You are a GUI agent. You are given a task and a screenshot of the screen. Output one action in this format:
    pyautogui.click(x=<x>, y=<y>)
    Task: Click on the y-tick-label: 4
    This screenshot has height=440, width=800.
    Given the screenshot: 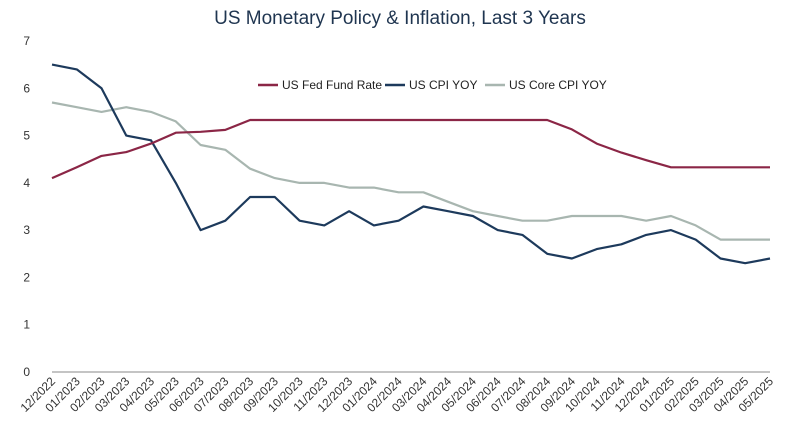 What is the action you would take?
    pyautogui.click(x=26, y=183)
    